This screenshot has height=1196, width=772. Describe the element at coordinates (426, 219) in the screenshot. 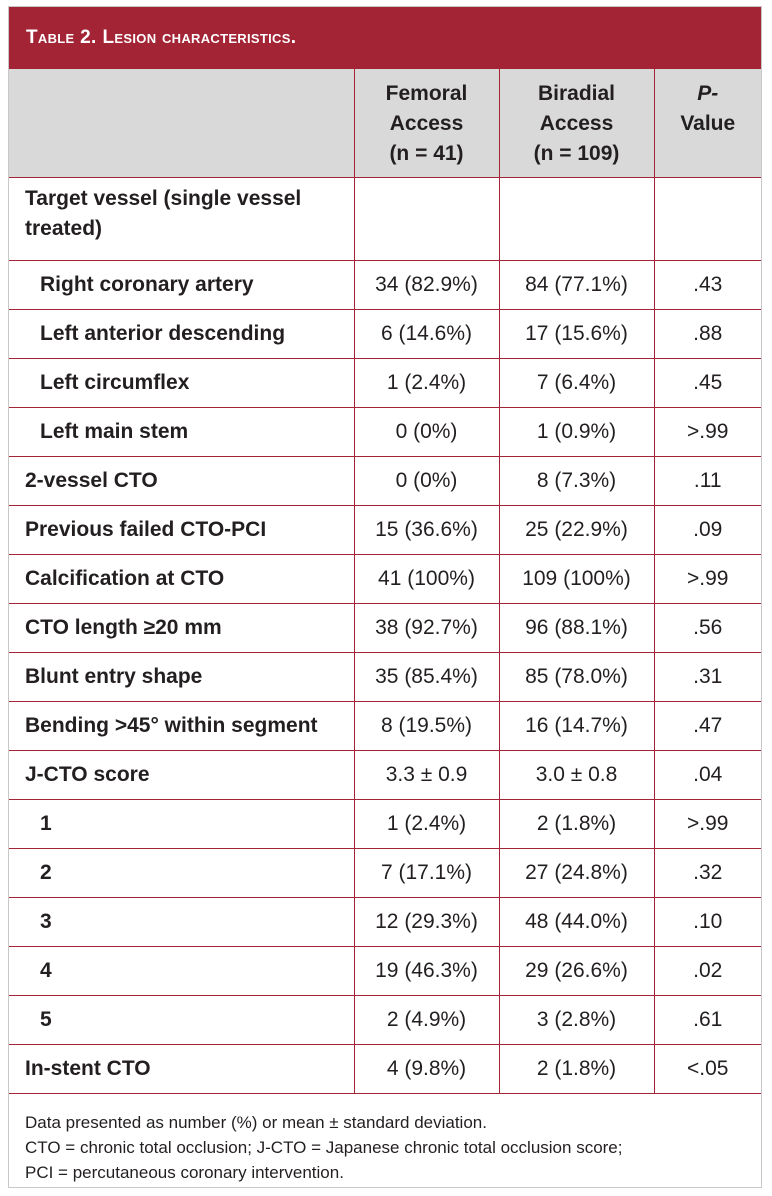

I see `cell-femoral` at that location.